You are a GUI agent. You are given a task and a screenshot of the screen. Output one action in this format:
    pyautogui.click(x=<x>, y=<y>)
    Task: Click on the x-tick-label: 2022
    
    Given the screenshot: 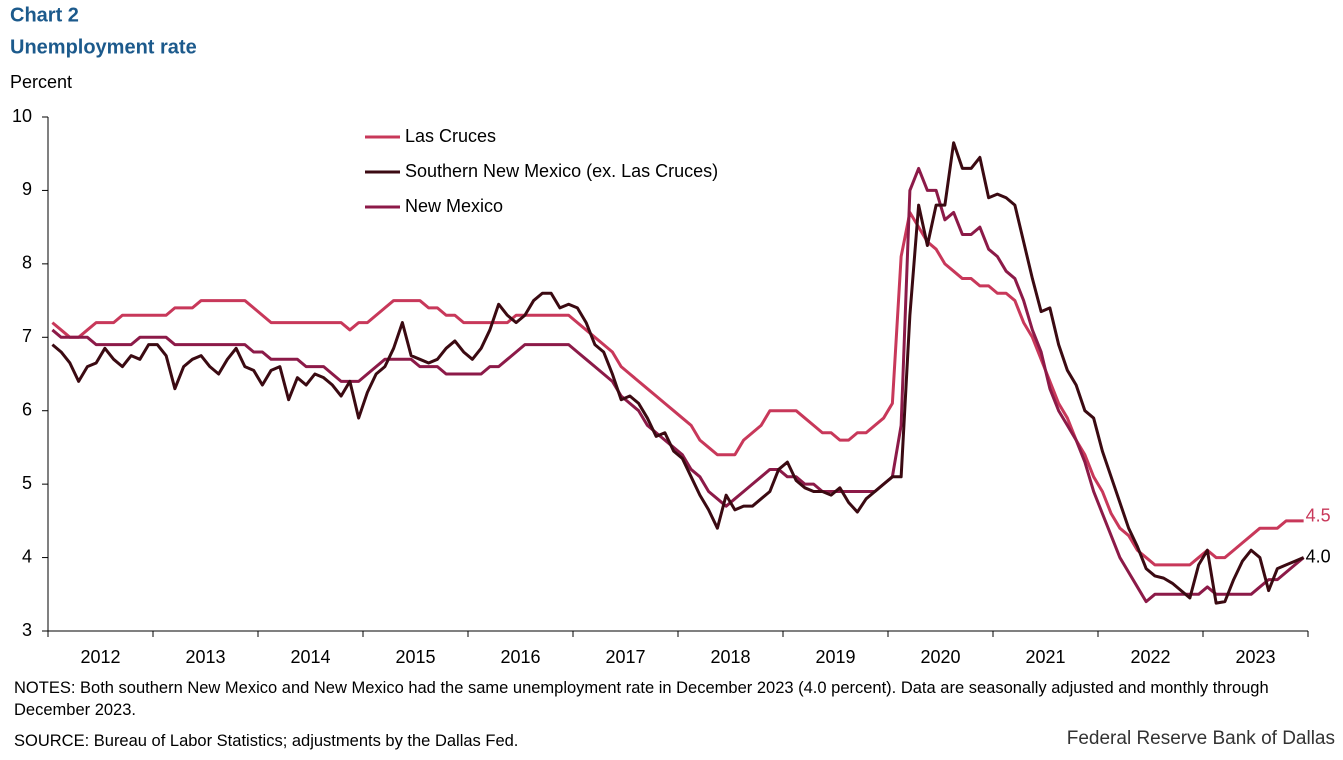 What is the action you would take?
    pyautogui.click(x=1150, y=657)
    